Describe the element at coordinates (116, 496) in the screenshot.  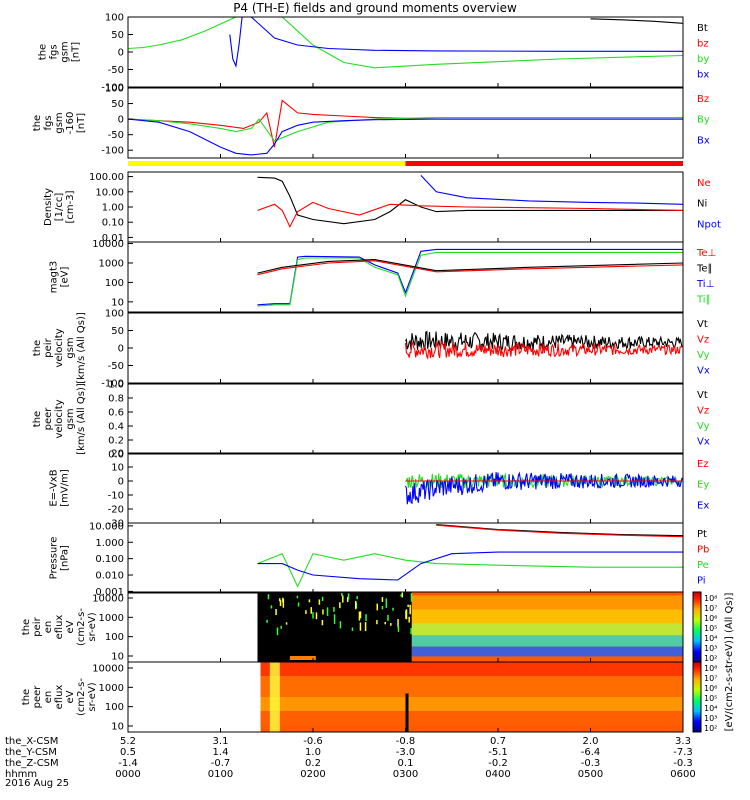
I see `y-tick-label: -10` at that location.